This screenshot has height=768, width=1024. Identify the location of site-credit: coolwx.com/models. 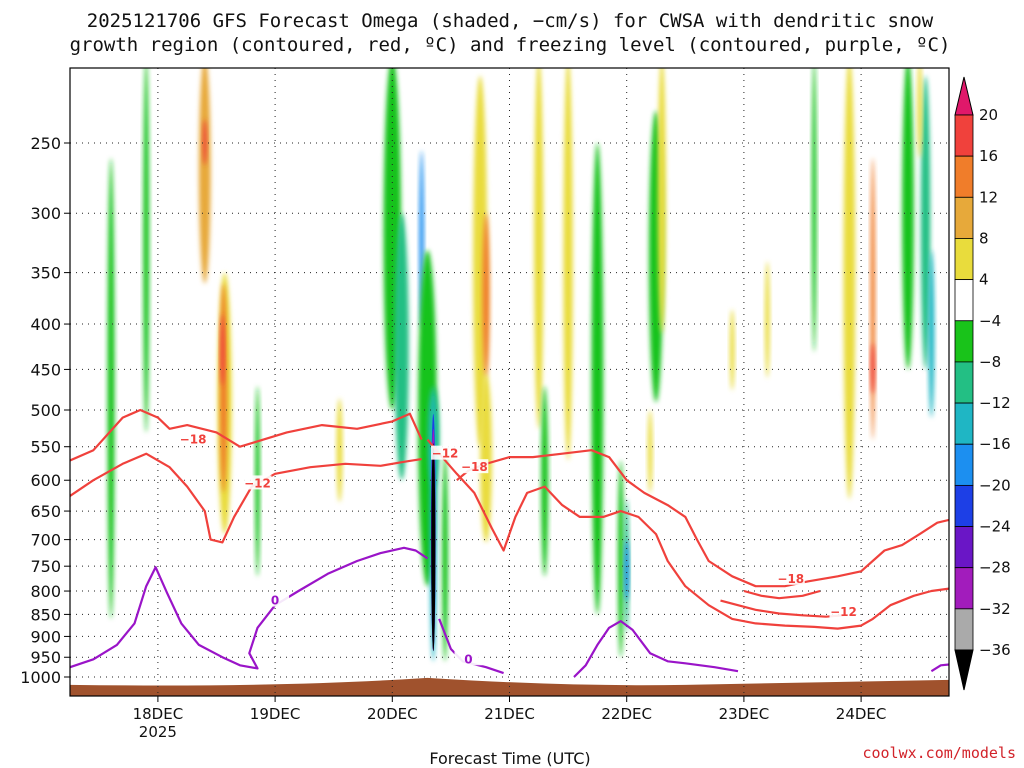
(939, 753).